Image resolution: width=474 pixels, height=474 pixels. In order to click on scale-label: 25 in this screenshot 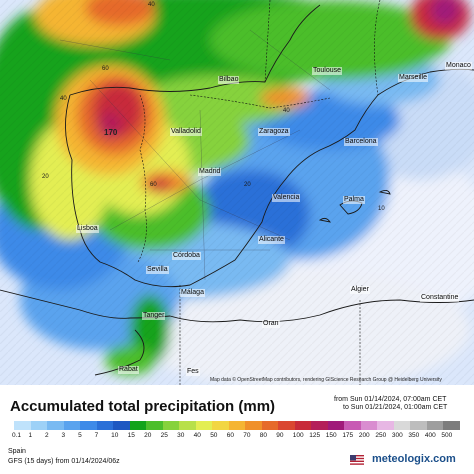, I will do `click(164, 435)`.